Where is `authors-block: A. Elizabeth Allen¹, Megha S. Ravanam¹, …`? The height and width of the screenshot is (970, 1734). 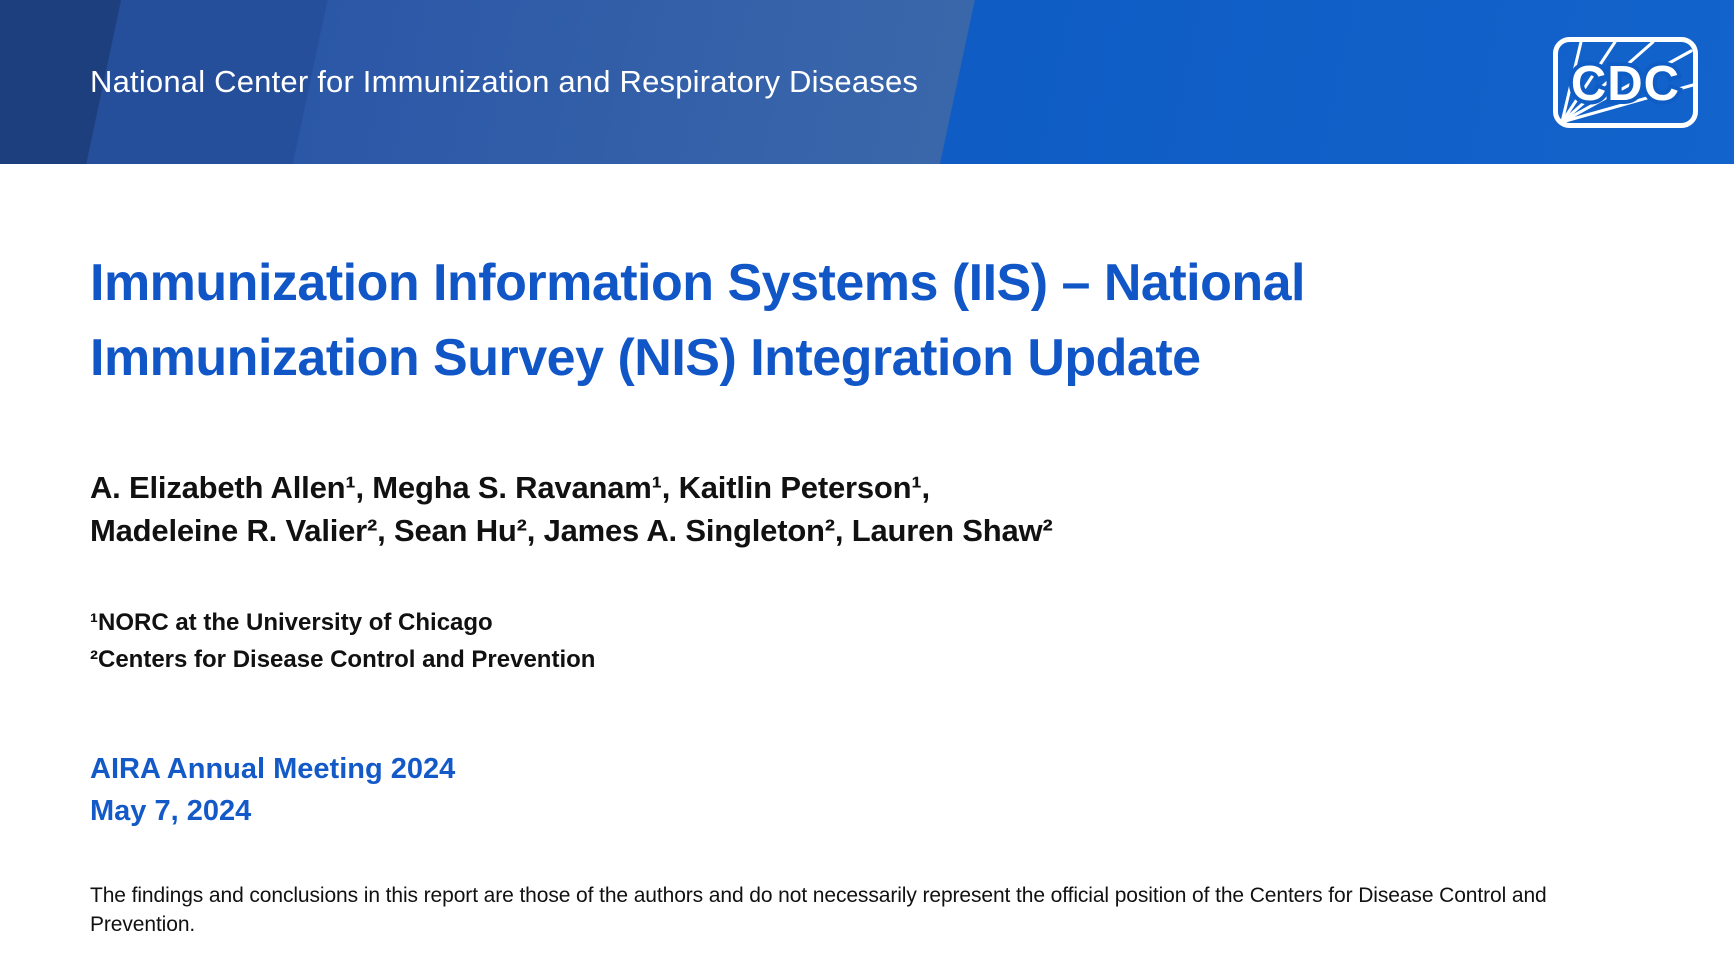 authors-block: A. Elizabeth Allen¹, Megha S. Ravanam¹, … is located at coordinates (912, 509).